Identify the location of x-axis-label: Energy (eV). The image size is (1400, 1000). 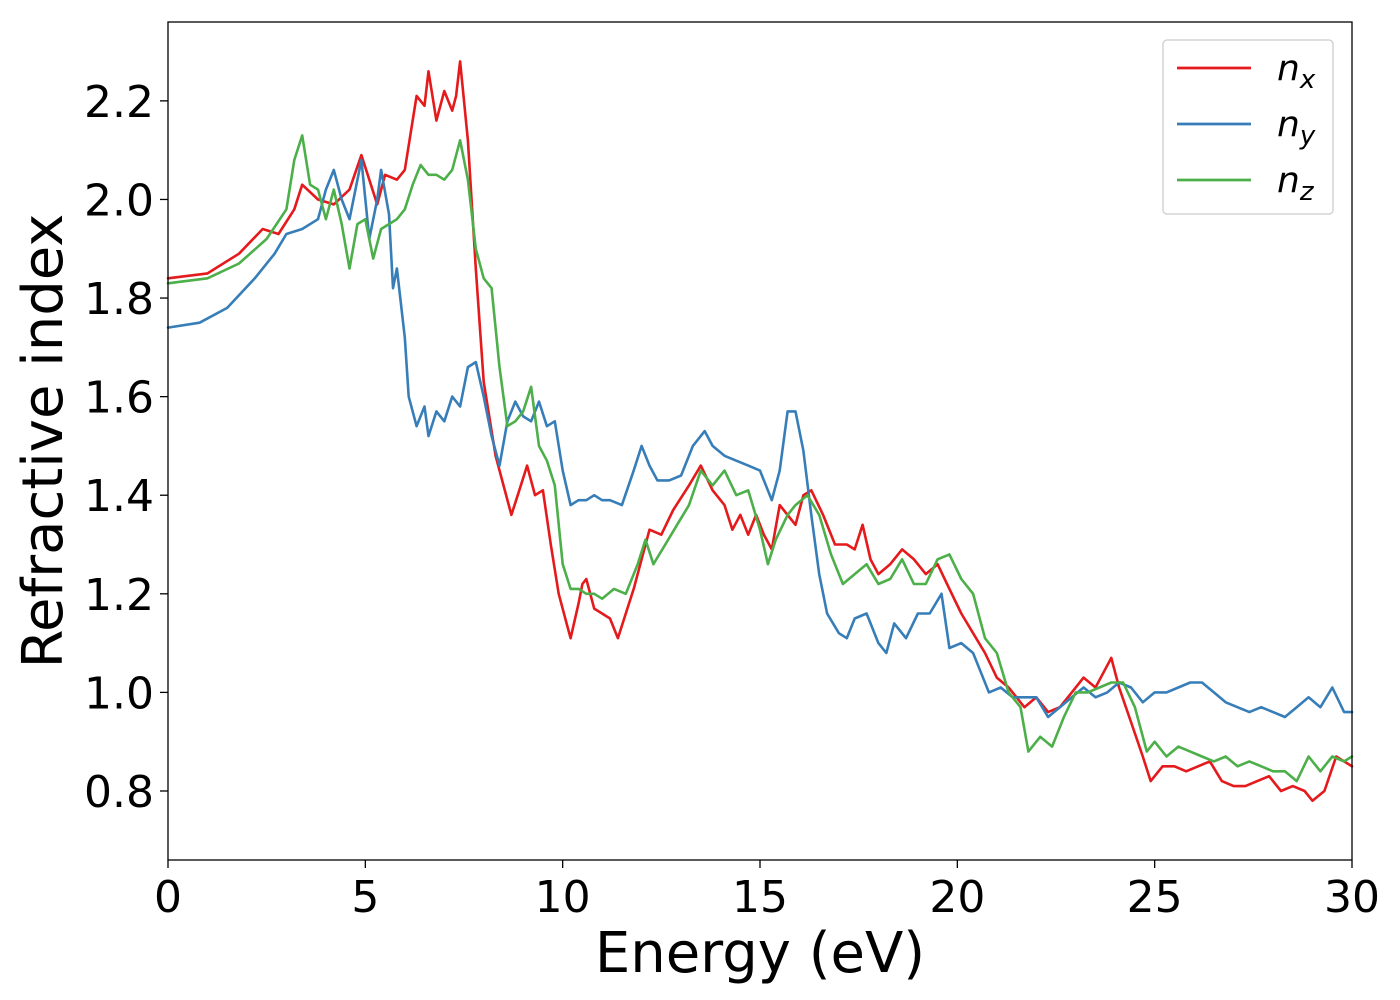
(760, 953).